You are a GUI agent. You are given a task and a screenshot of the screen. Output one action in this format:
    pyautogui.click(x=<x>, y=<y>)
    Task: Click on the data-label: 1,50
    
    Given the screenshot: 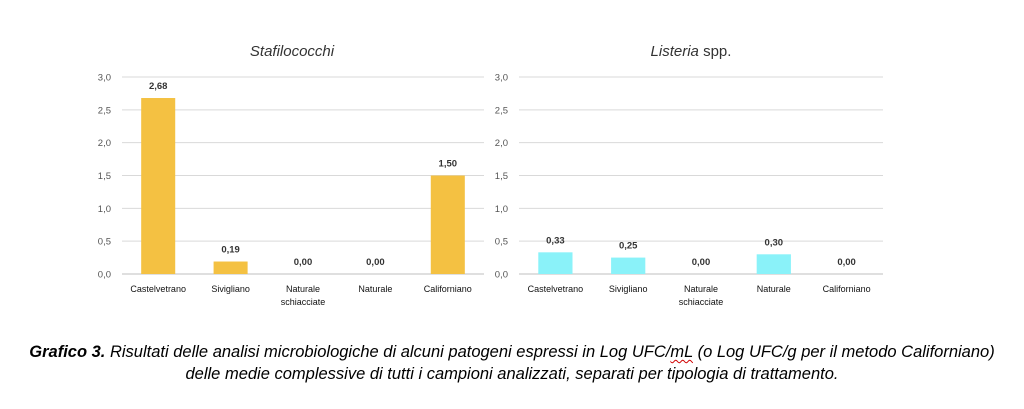 What is the action you would take?
    pyautogui.click(x=448, y=164)
    